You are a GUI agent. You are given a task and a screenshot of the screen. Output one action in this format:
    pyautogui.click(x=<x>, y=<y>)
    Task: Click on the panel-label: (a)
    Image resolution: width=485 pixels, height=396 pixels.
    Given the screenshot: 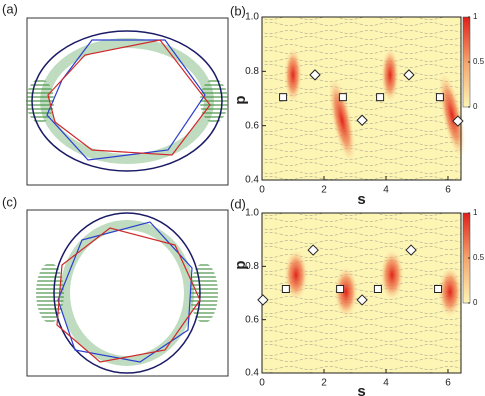 What is the action you would take?
    pyautogui.click(x=10, y=8)
    